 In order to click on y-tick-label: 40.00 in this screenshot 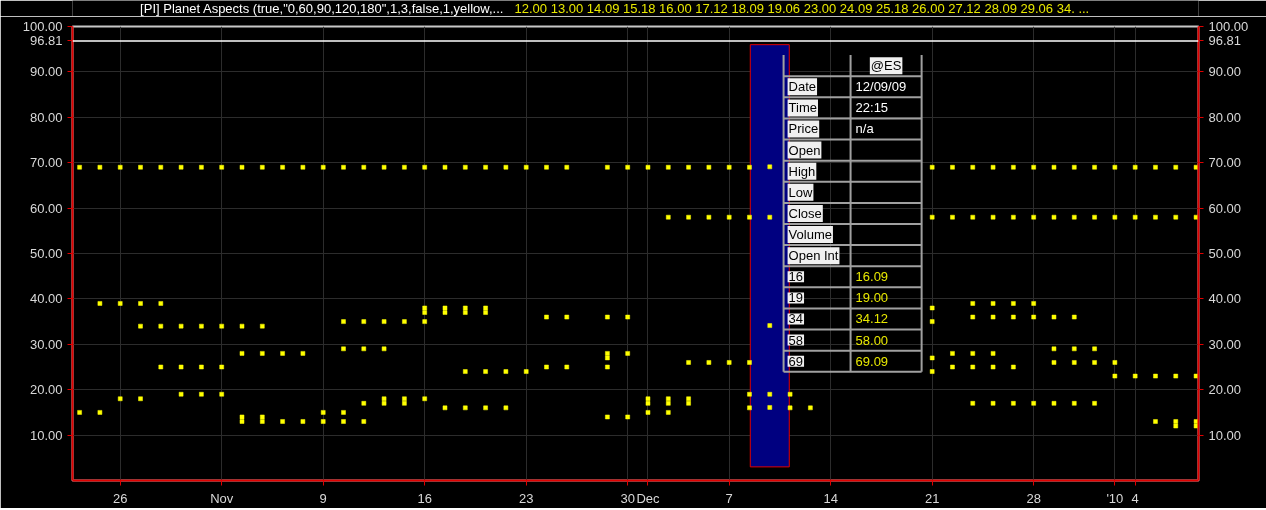, I will do `click(46, 299)`.